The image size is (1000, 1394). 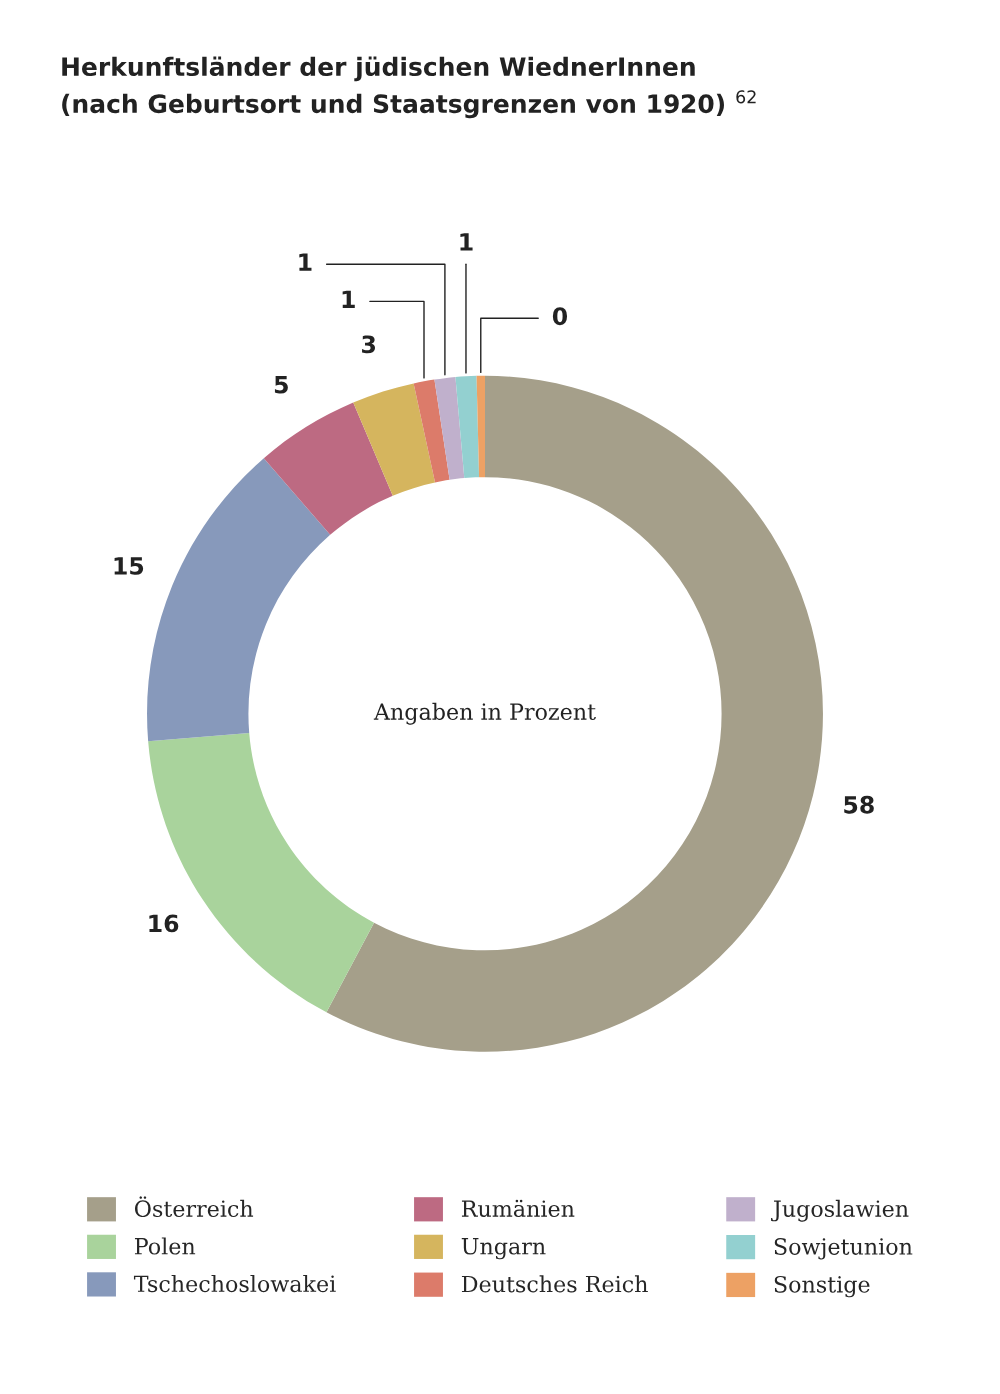 What do you see at coordinates (234, 1283) in the screenshot?
I see `legend-label: Tschechoslowakei` at bounding box center [234, 1283].